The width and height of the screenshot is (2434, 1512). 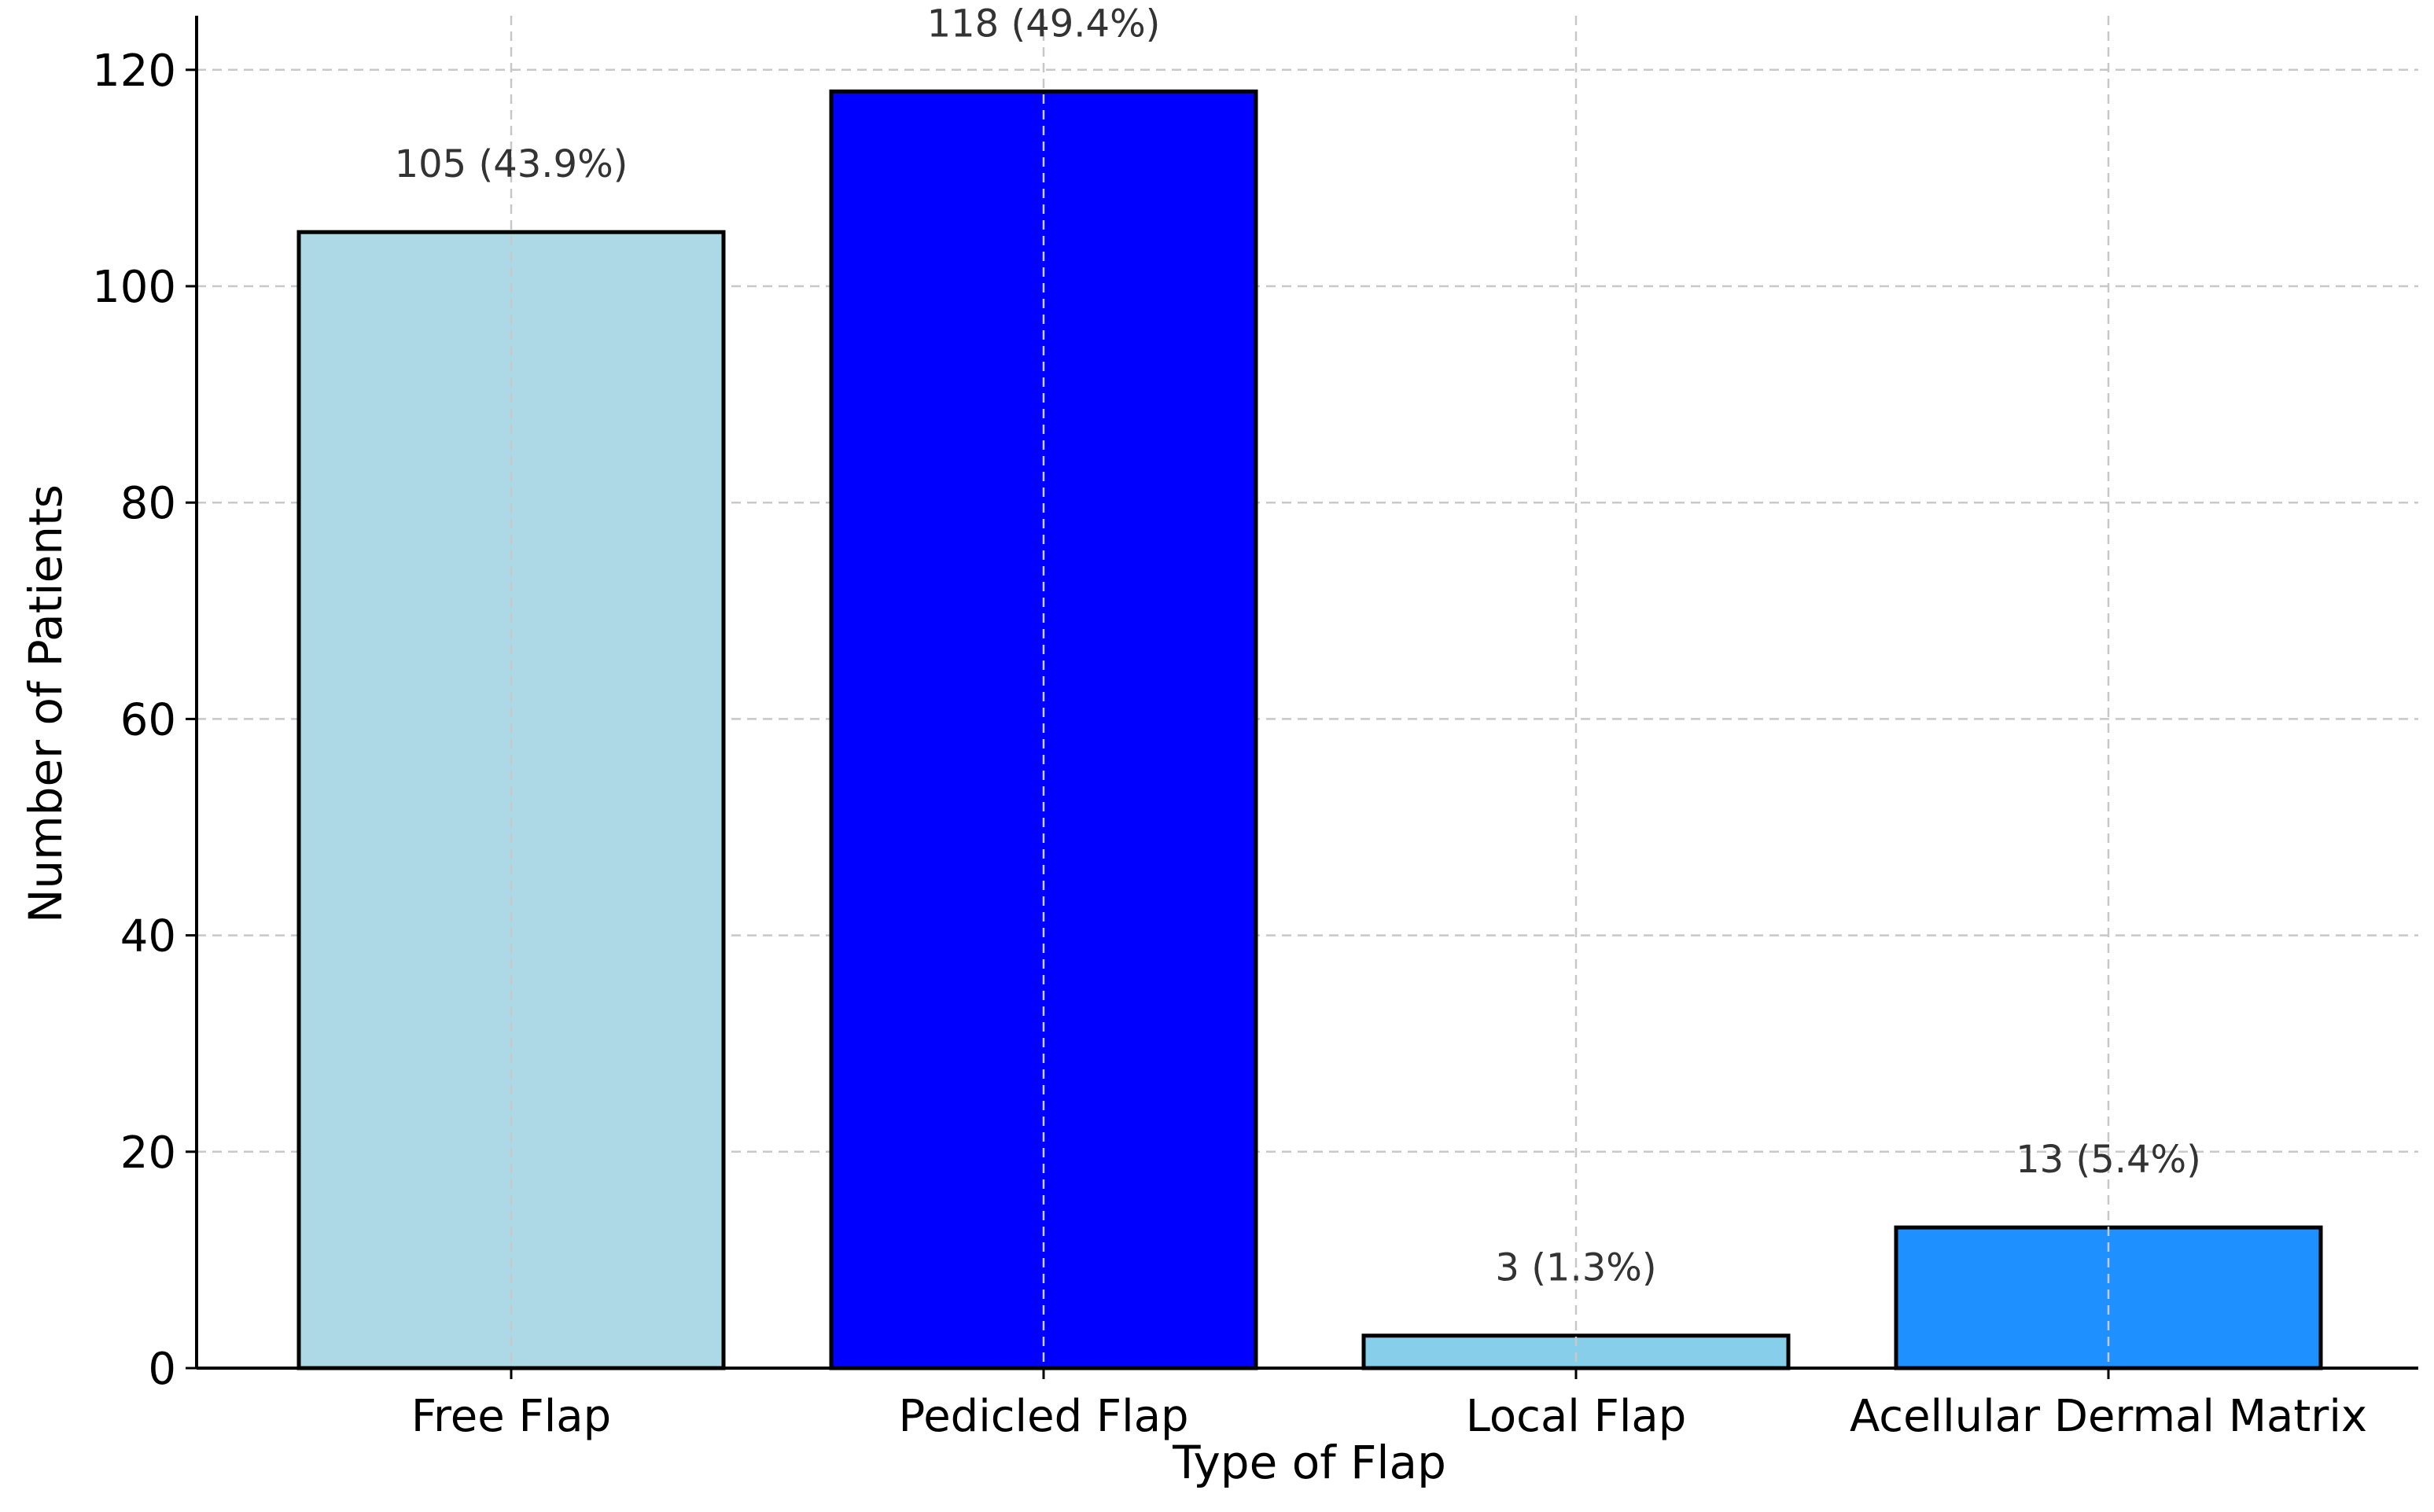 What do you see at coordinates (148, 936) in the screenshot?
I see `y-tick-label: 40` at bounding box center [148, 936].